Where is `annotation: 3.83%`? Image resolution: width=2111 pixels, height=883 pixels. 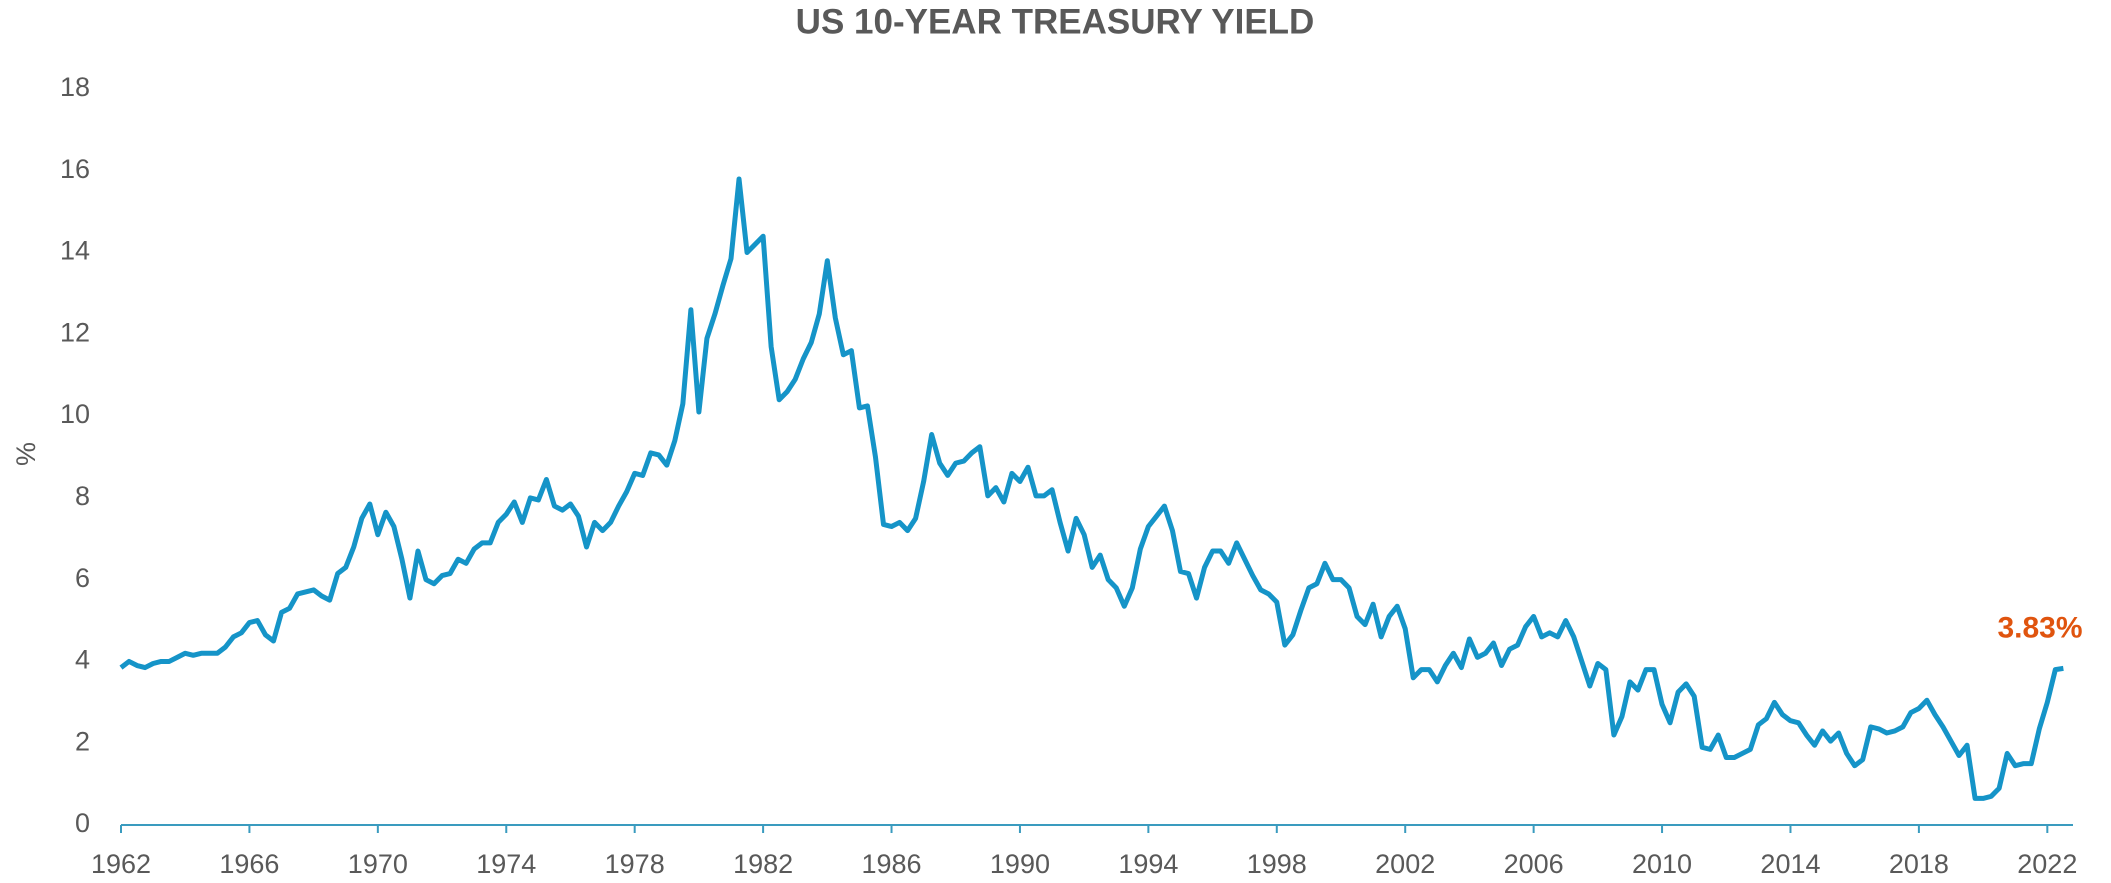 annotation: 3.83% is located at coordinates (2039, 627).